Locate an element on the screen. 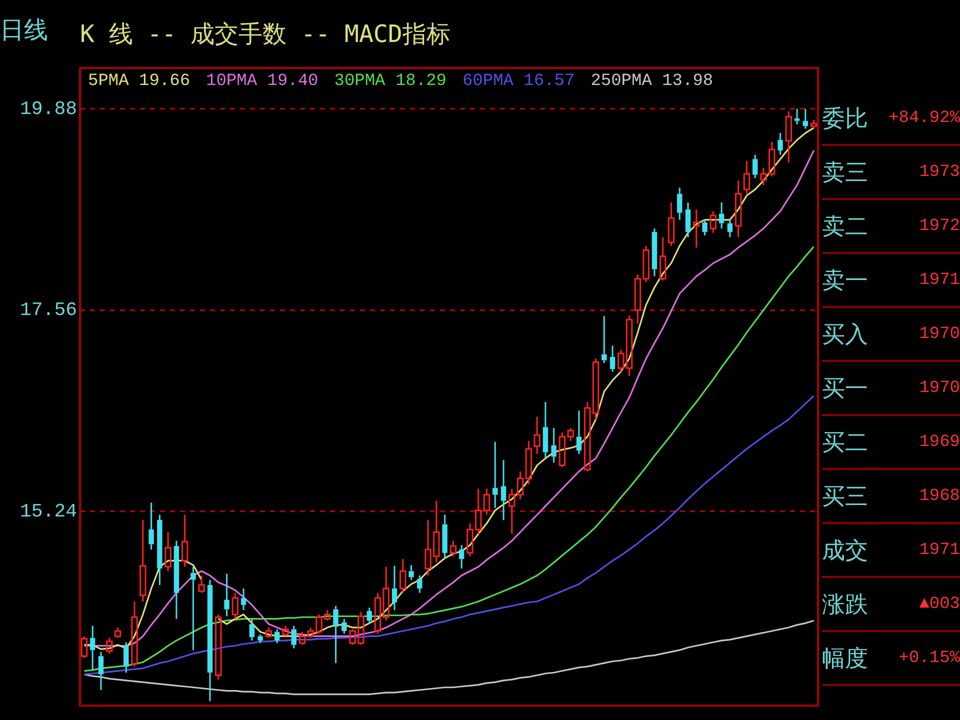 The width and height of the screenshot is (960, 720). y-tick-label: 19.88 is located at coordinates (48, 109).